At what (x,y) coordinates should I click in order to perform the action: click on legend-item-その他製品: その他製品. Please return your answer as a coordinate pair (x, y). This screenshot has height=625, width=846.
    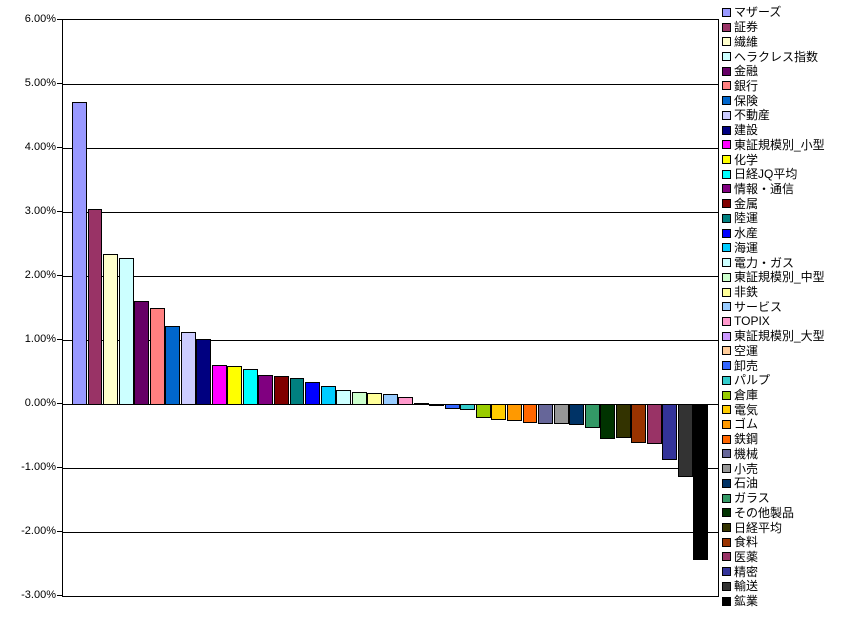
    Looking at the image, I should click on (784, 512).